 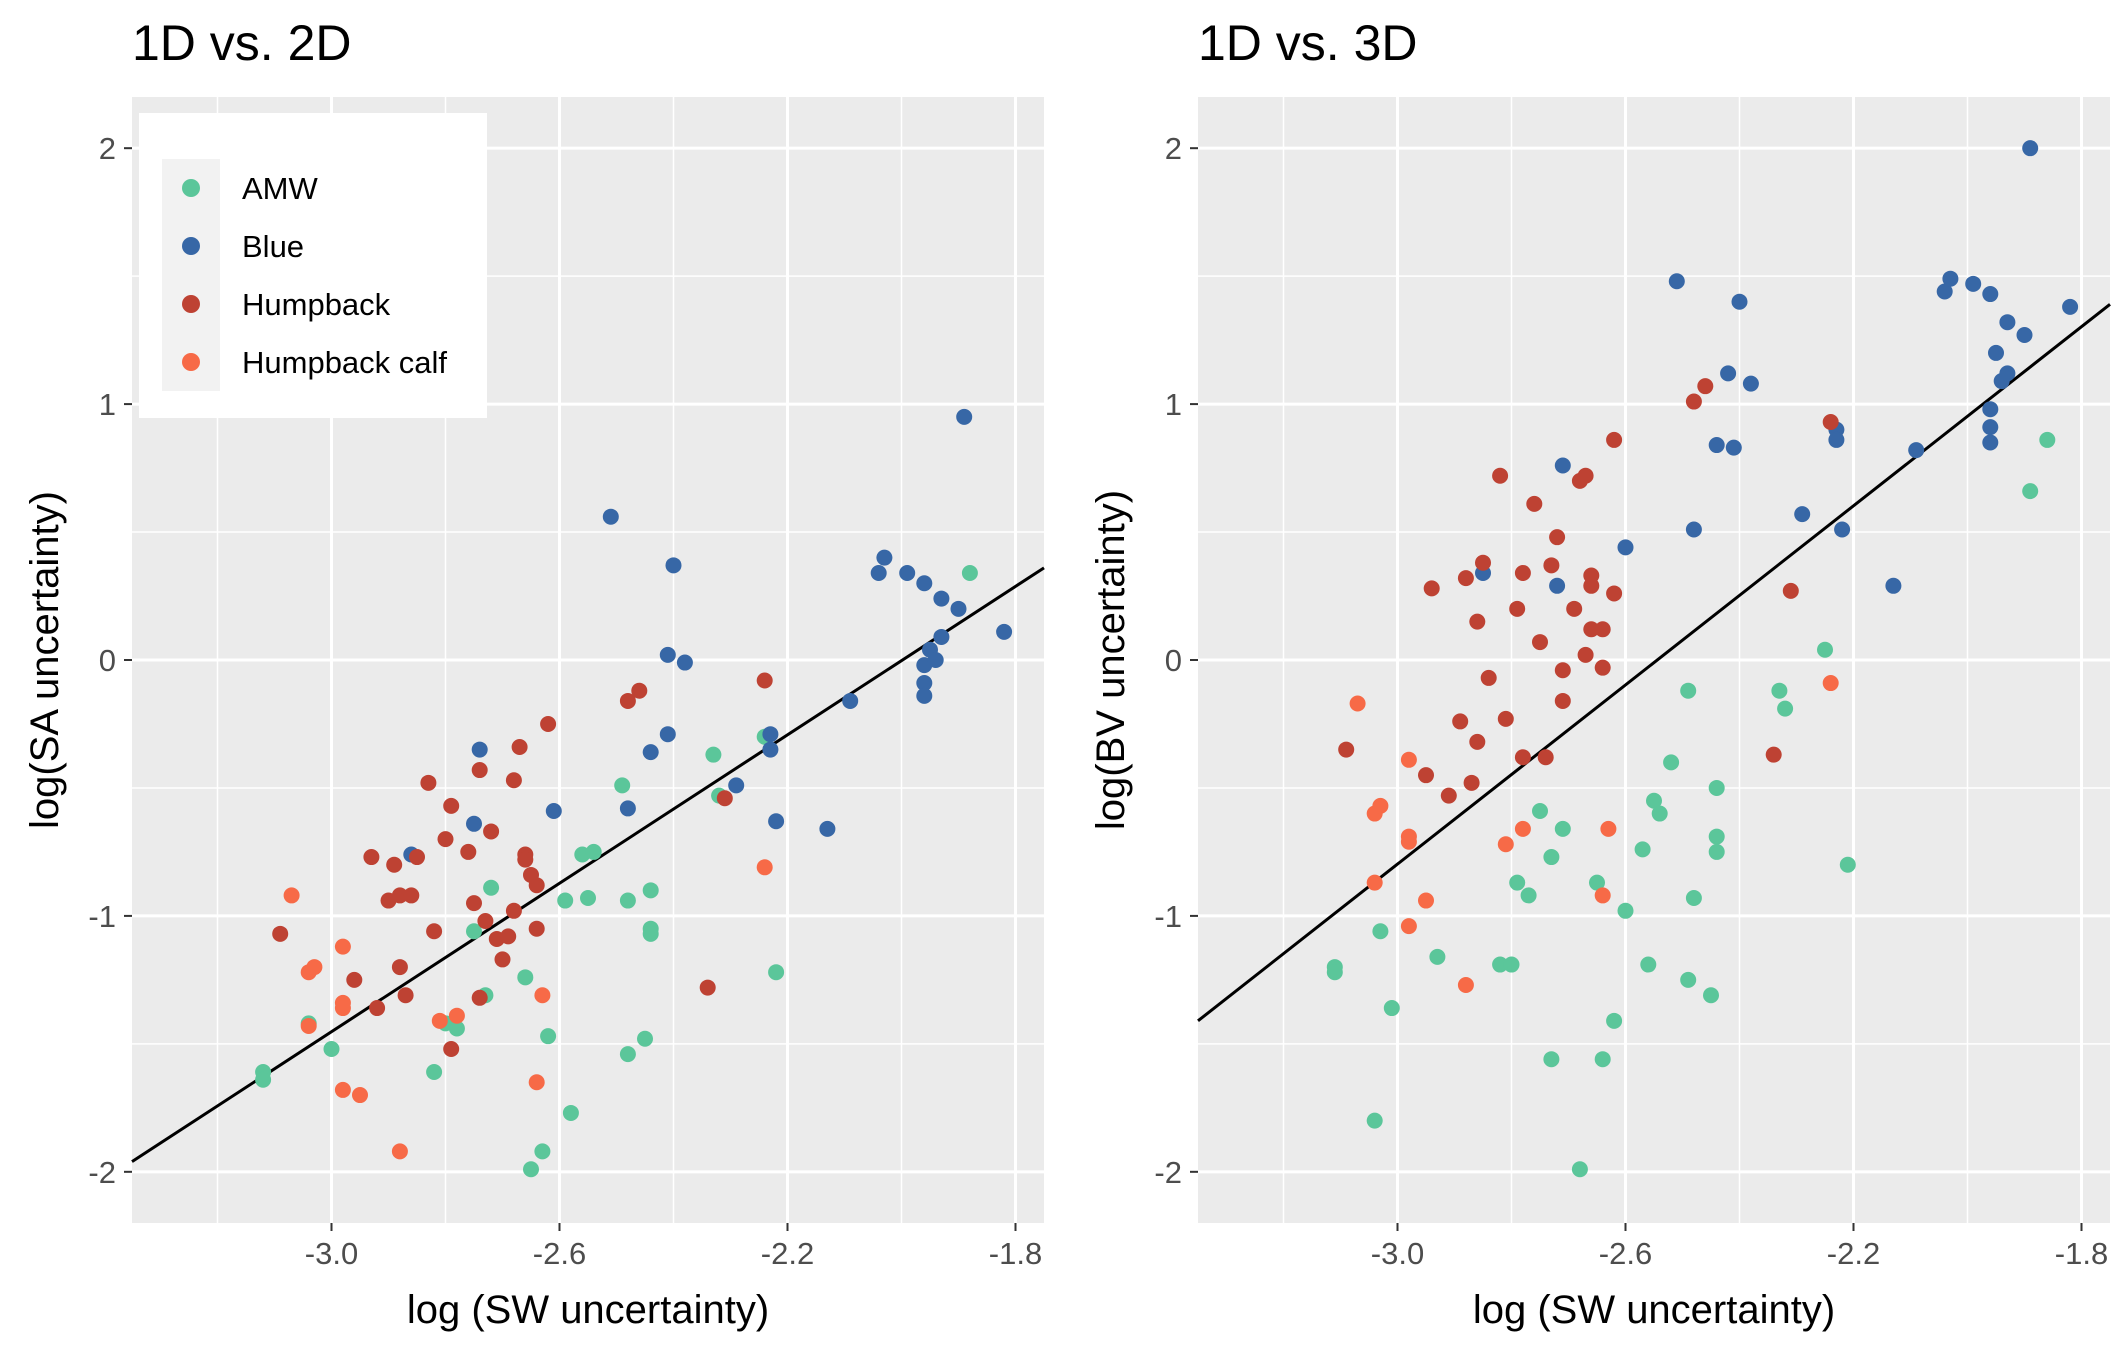 What do you see at coordinates (1308, 43) in the screenshot?
I see `panel-title: 1D vs. 3D` at bounding box center [1308, 43].